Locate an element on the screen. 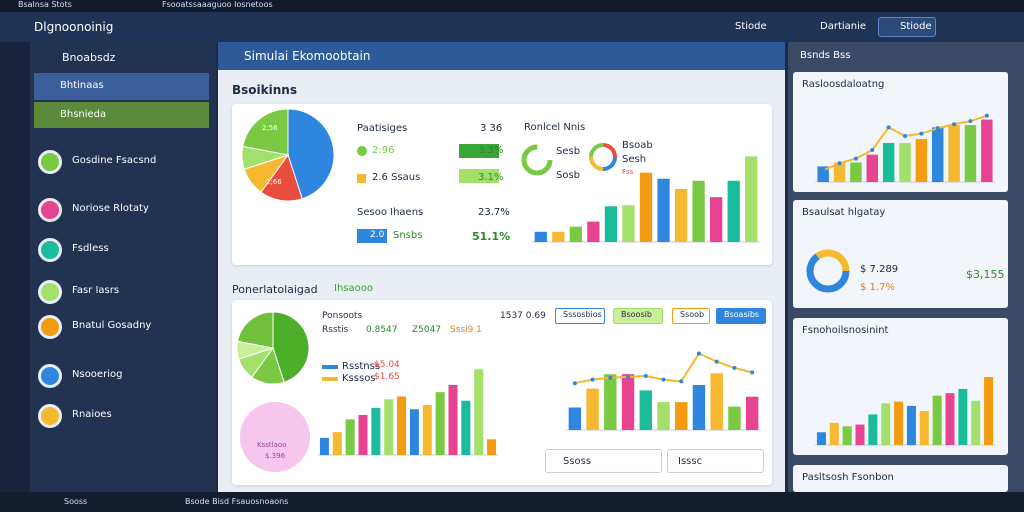 The image size is (1024, 512). label: Fasr Iasrs is located at coordinates (96, 290).